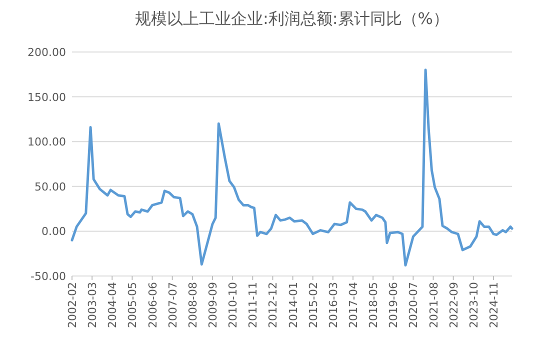 This screenshot has width=549, height=348. What do you see at coordinates (54, 231) in the screenshot?
I see `y-tick-label: 0.00` at bounding box center [54, 231].